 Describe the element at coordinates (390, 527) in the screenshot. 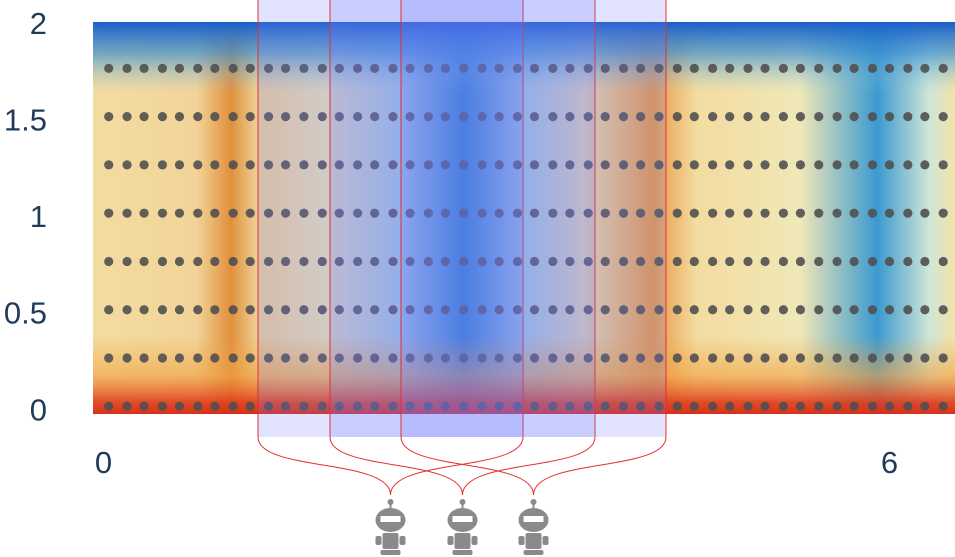

I see `robot-icon` at that location.